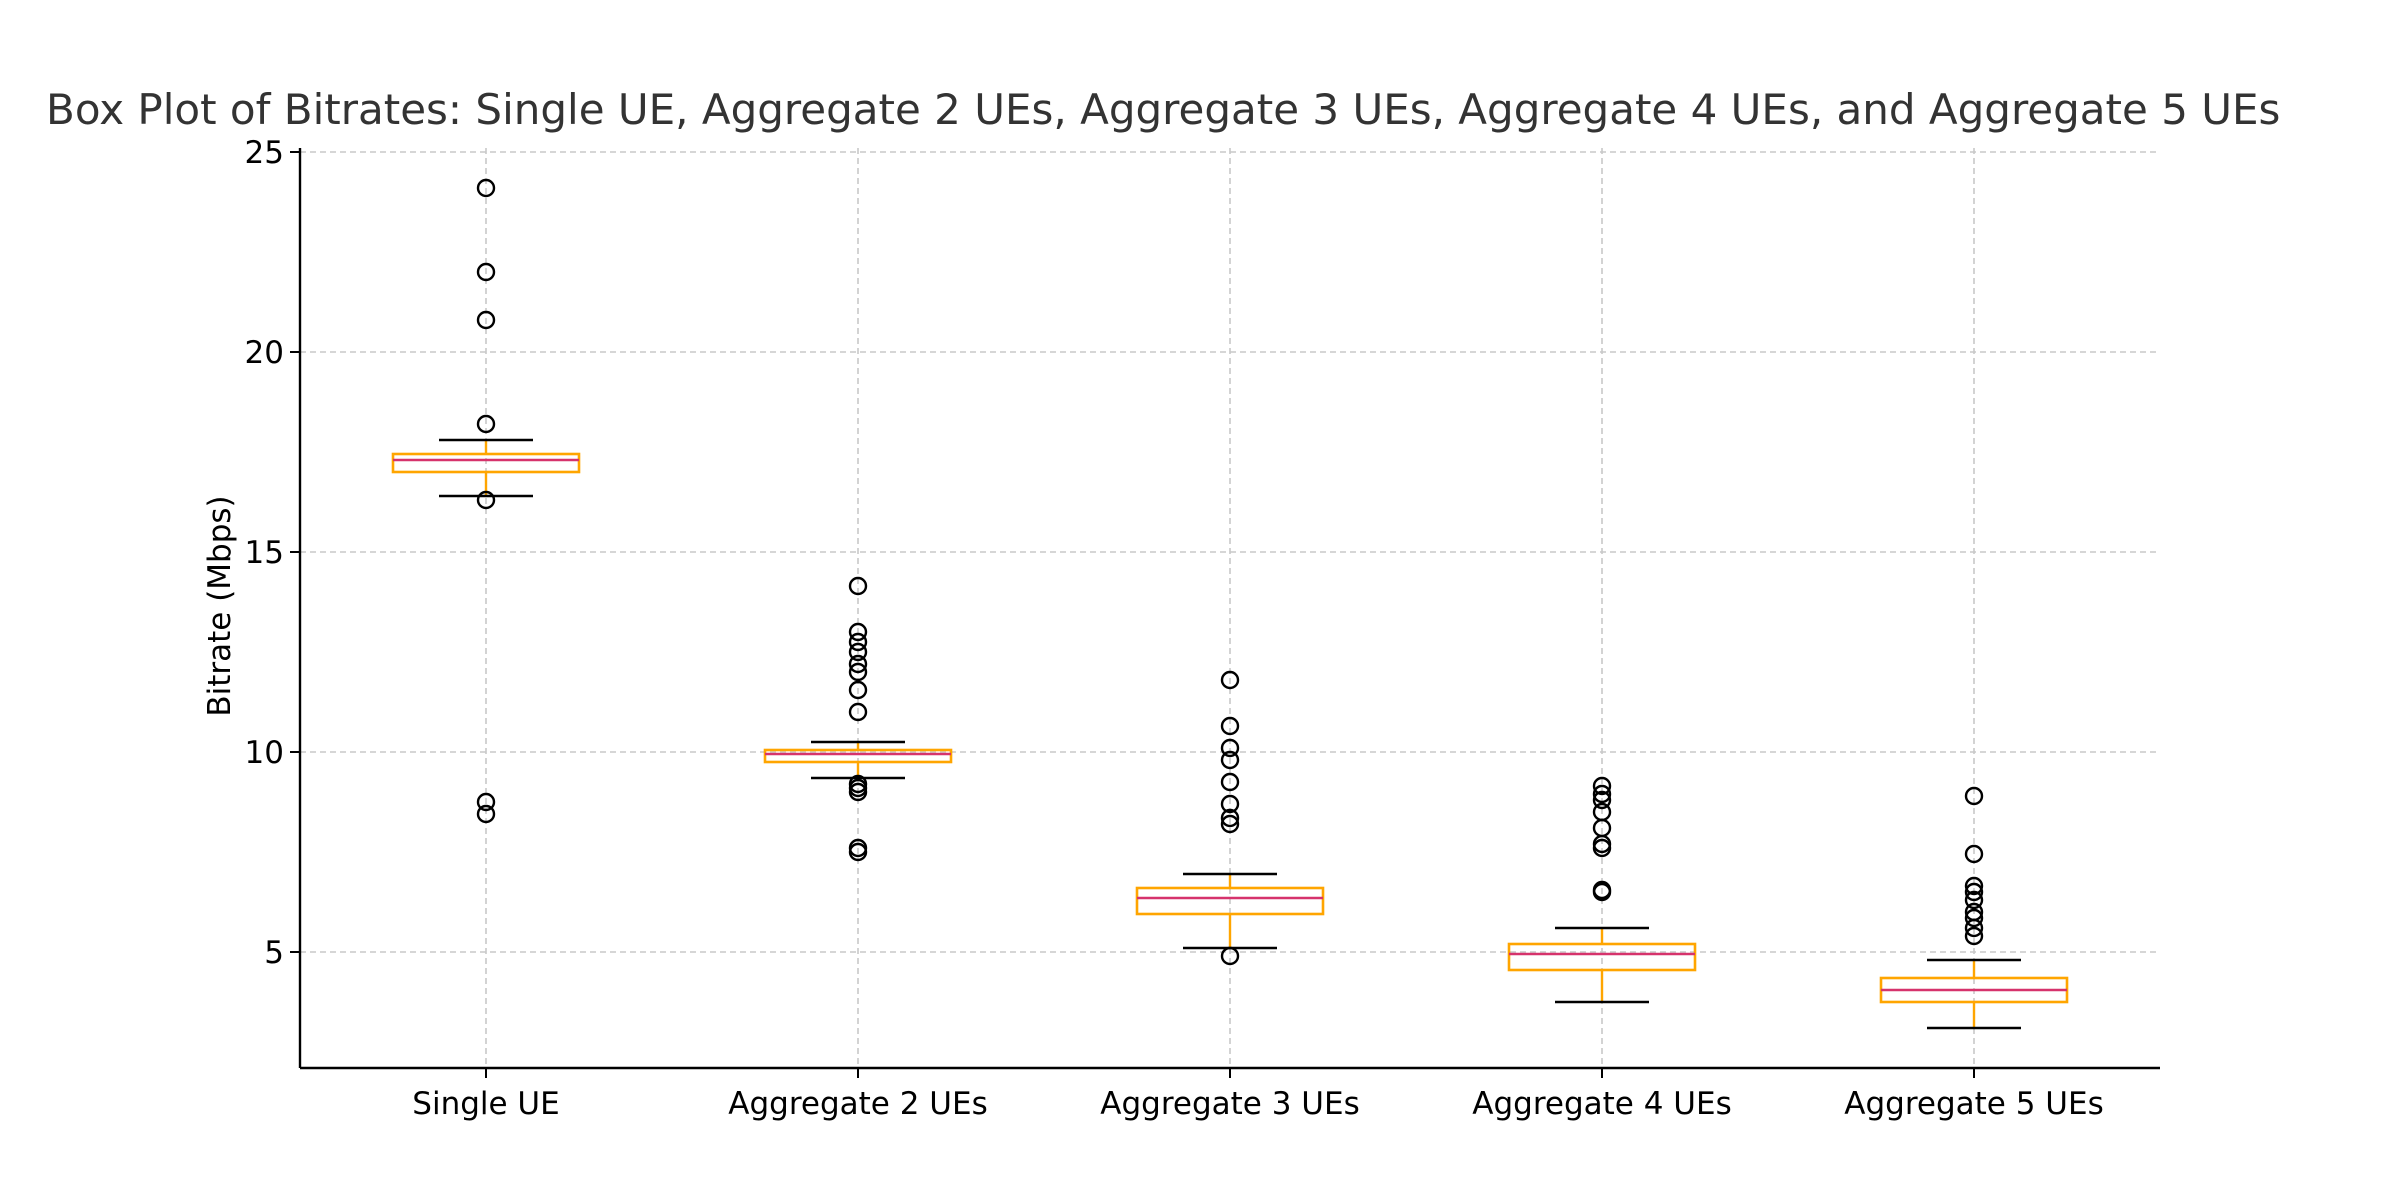 This screenshot has width=2400, height=1200. Describe the element at coordinates (1229, 1104) in the screenshot. I see `x-tick-label: Aggregate 3 UEs` at that location.